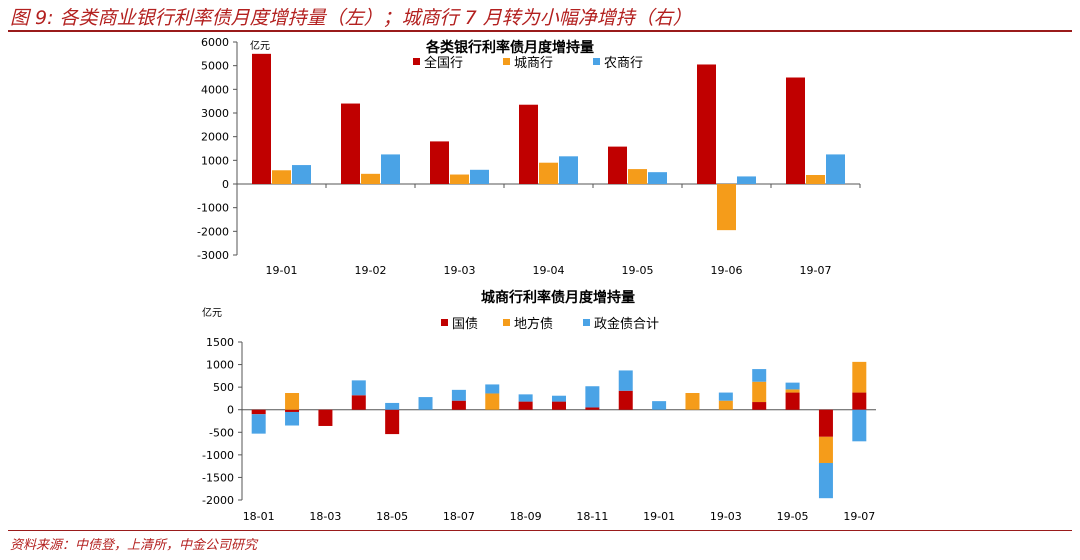 The width and height of the screenshot is (1080, 560). Describe the element at coordinates (458, 395) in the screenshot. I see `chart2-bar-政金债合计-18-07` at that location.